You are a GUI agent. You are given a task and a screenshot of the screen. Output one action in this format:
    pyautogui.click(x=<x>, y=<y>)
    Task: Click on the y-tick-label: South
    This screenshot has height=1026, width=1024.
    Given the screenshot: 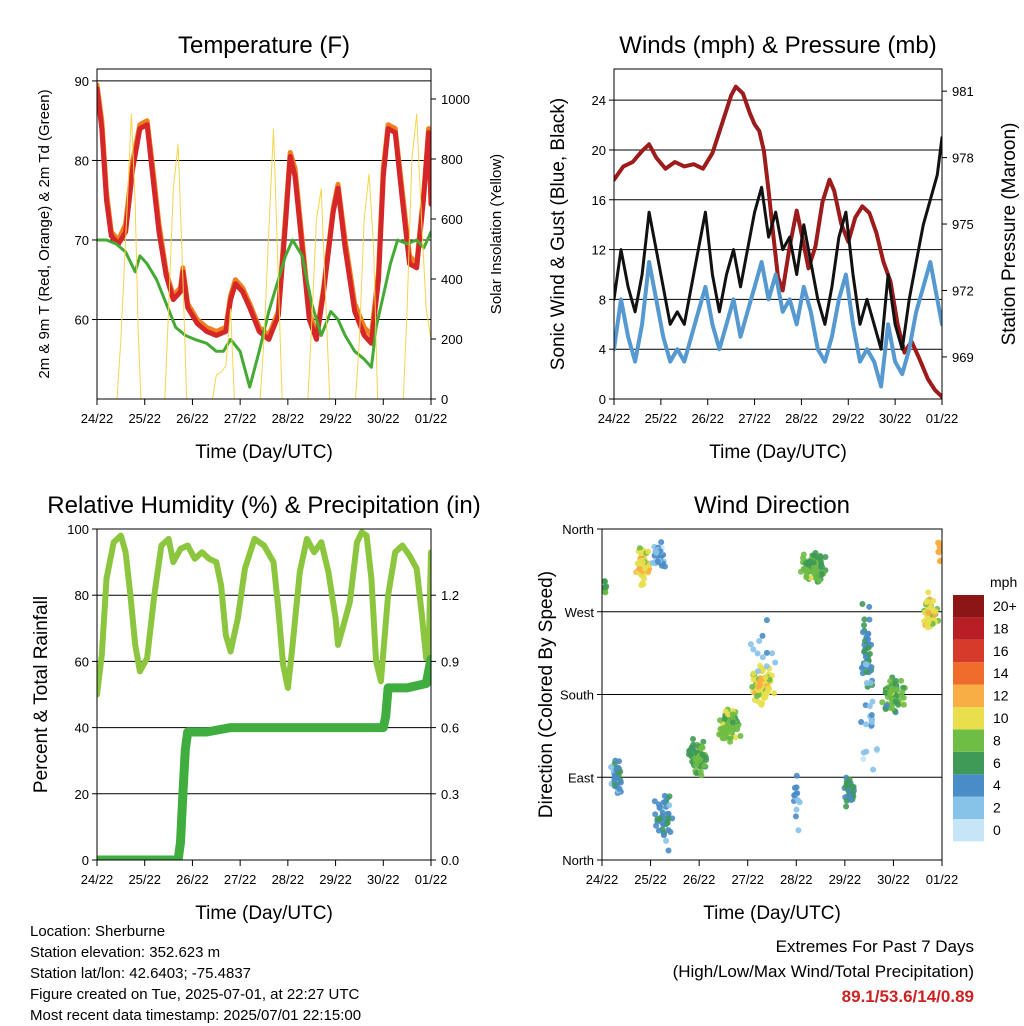 What is the action you would take?
    pyautogui.click(x=577, y=695)
    